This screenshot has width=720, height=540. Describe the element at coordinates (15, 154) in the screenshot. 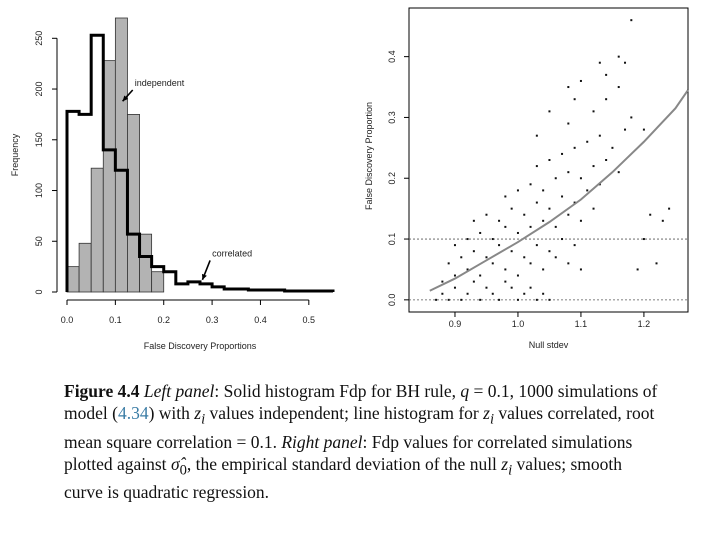

I see `y-axis-title: Frequency` at that location.